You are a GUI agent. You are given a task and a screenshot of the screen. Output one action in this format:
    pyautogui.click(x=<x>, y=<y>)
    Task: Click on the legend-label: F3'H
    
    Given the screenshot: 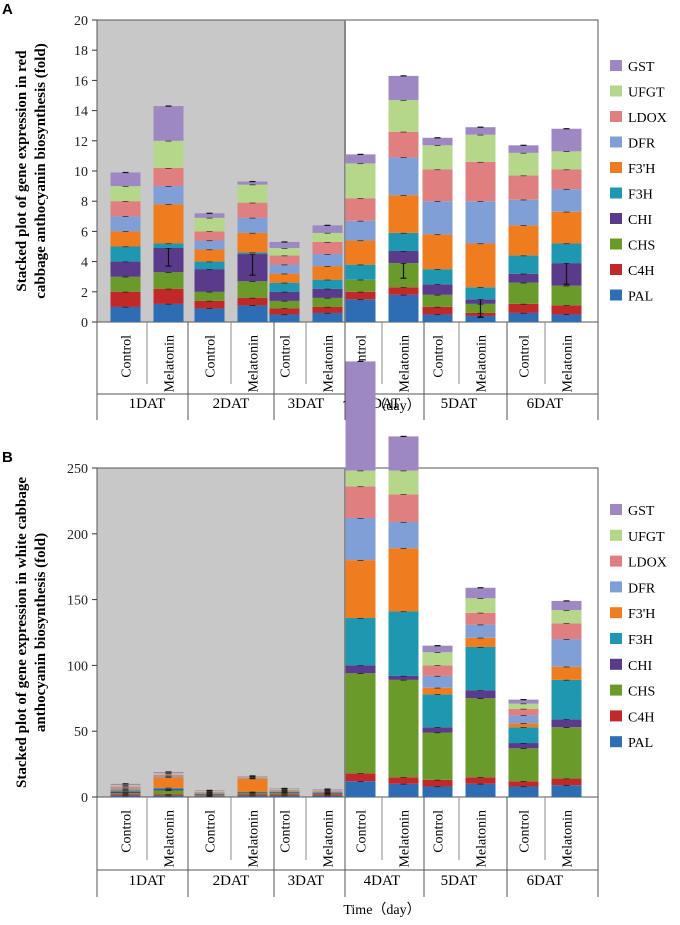 What is the action you would take?
    pyautogui.click(x=641, y=169)
    